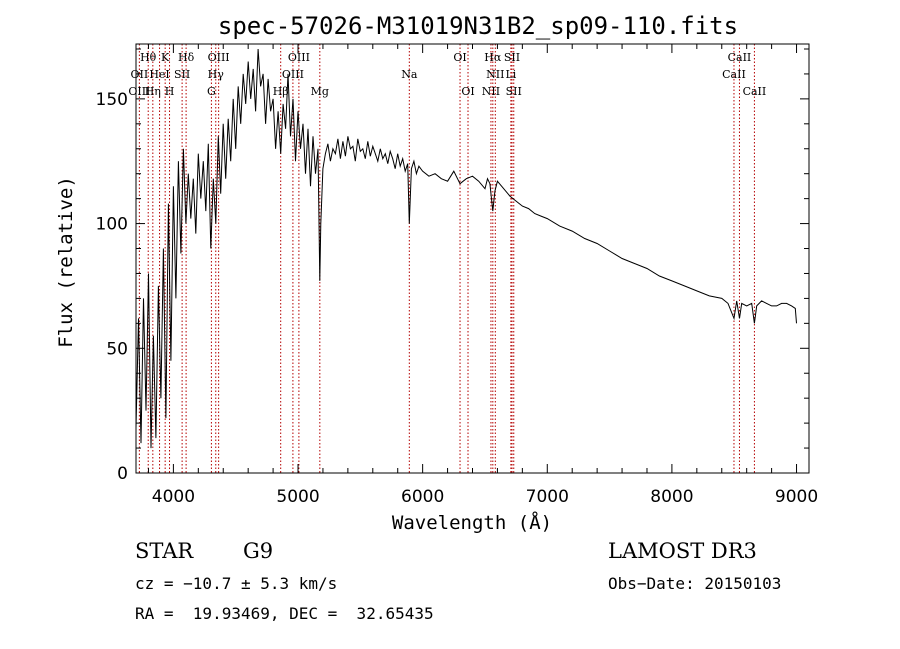 This screenshot has height=649, width=900. Describe the element at coordinates (671, 497) in the screenshot. I see `x-tick-label: 8000` at that location.